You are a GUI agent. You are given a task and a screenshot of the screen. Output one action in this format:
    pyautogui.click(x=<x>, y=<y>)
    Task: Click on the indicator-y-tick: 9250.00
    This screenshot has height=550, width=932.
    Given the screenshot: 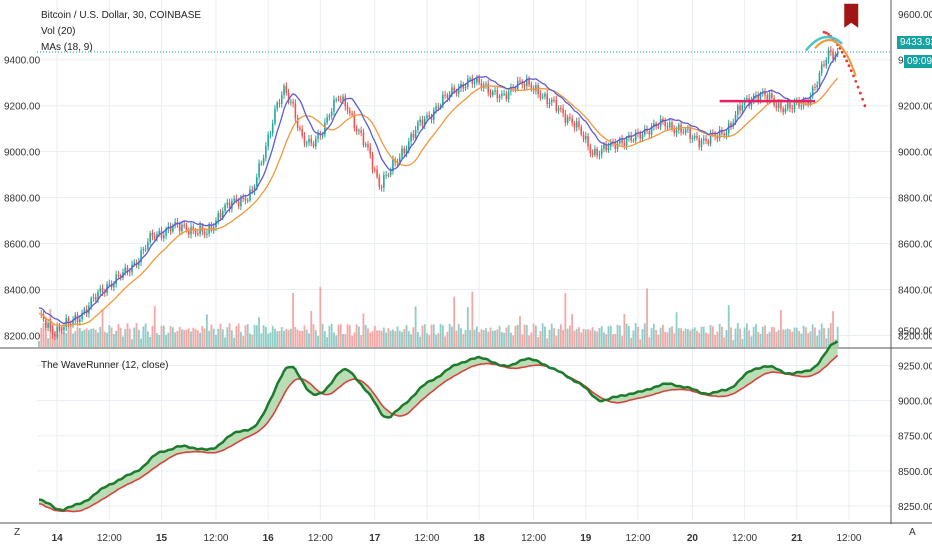 What is the action you would take?
    pyautogui.click(x=915, y=366)
    